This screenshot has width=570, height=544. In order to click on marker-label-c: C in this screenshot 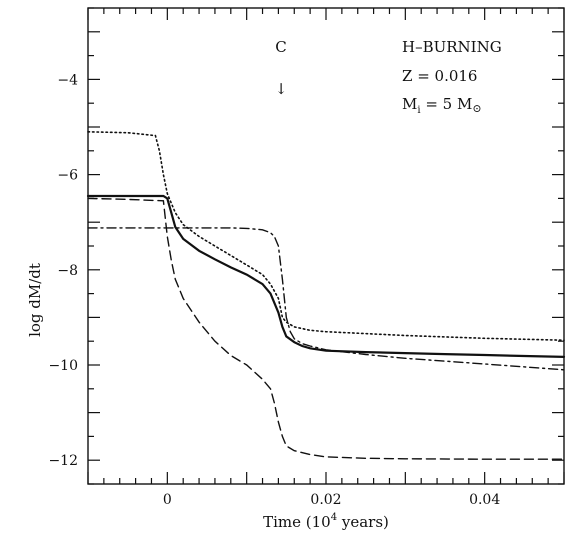, I will do `click(280, 47)`.